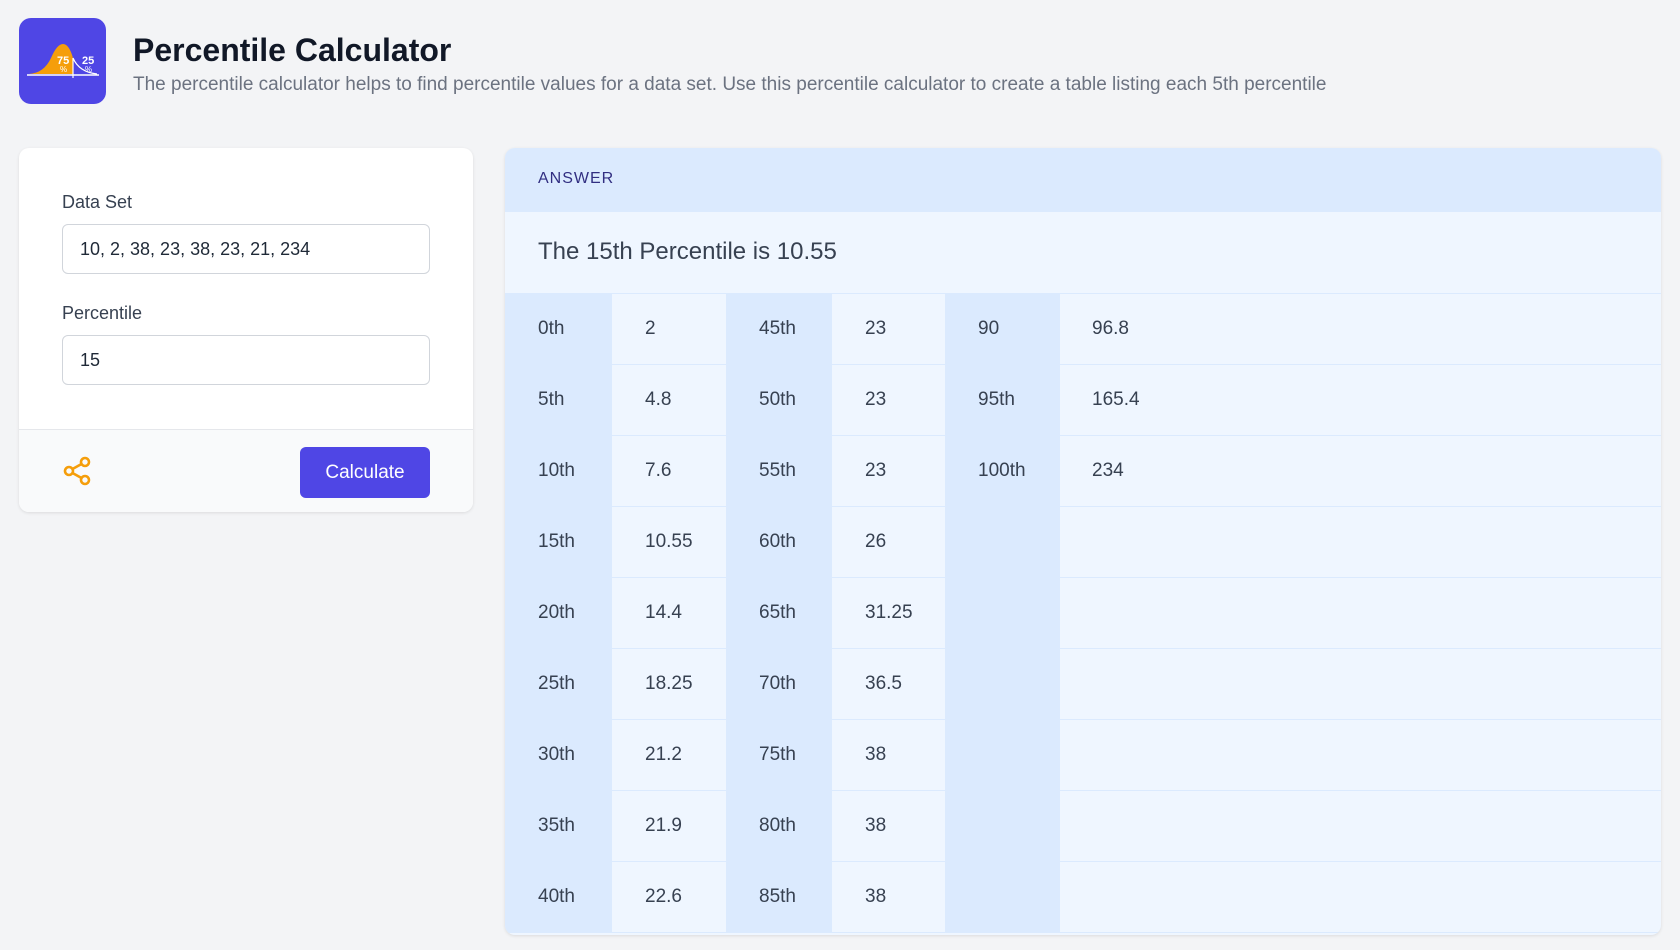 This screenshot has width=1680, height=950. I want to click on percentile-value-cell: 2, so click(650, 328).